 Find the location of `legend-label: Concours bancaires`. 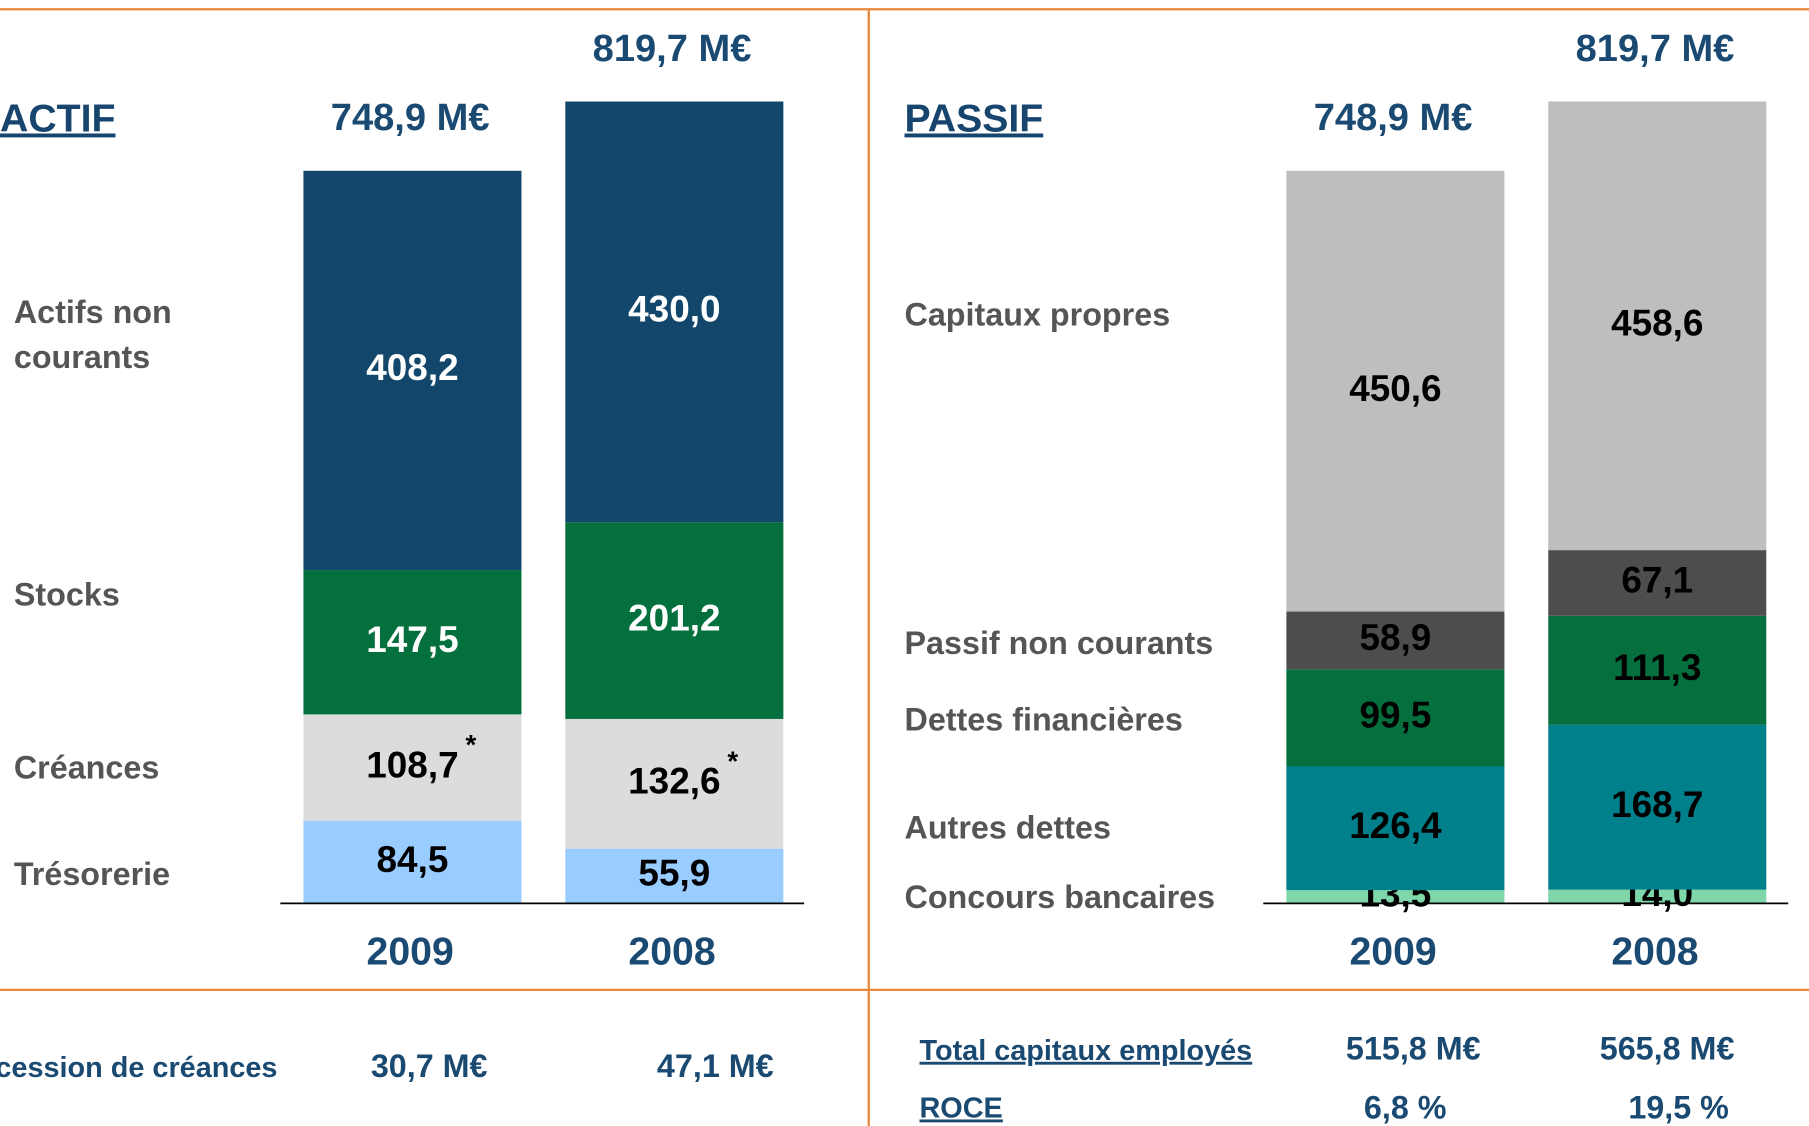

legend-label: Concours bancaires is located at coordinates (1060, 896).